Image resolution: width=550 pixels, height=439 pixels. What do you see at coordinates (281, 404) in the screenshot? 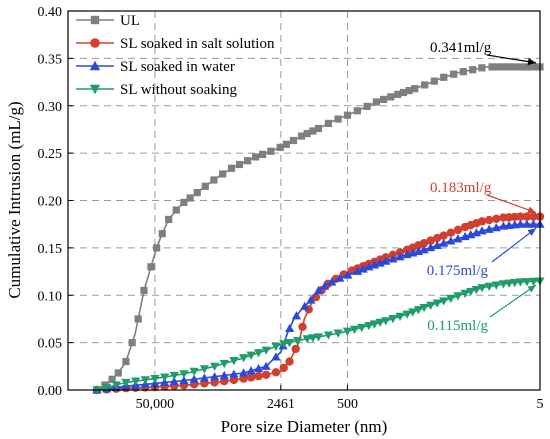
I see `x-tick-label: 2461` at bounding box center [281, 404].